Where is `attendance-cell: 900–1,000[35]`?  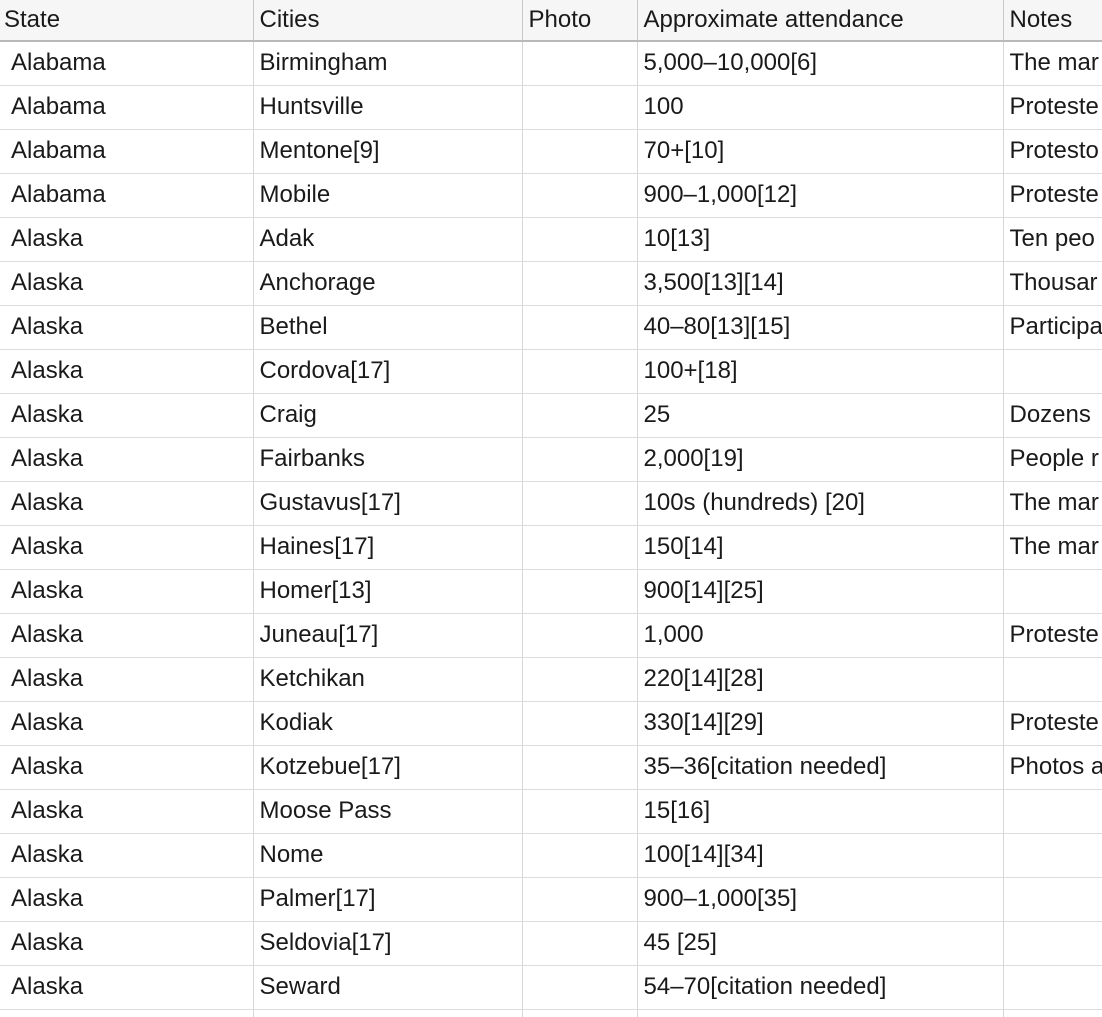
attendance-cell: 900–1,000[35] is located at coordinates (820, 899).